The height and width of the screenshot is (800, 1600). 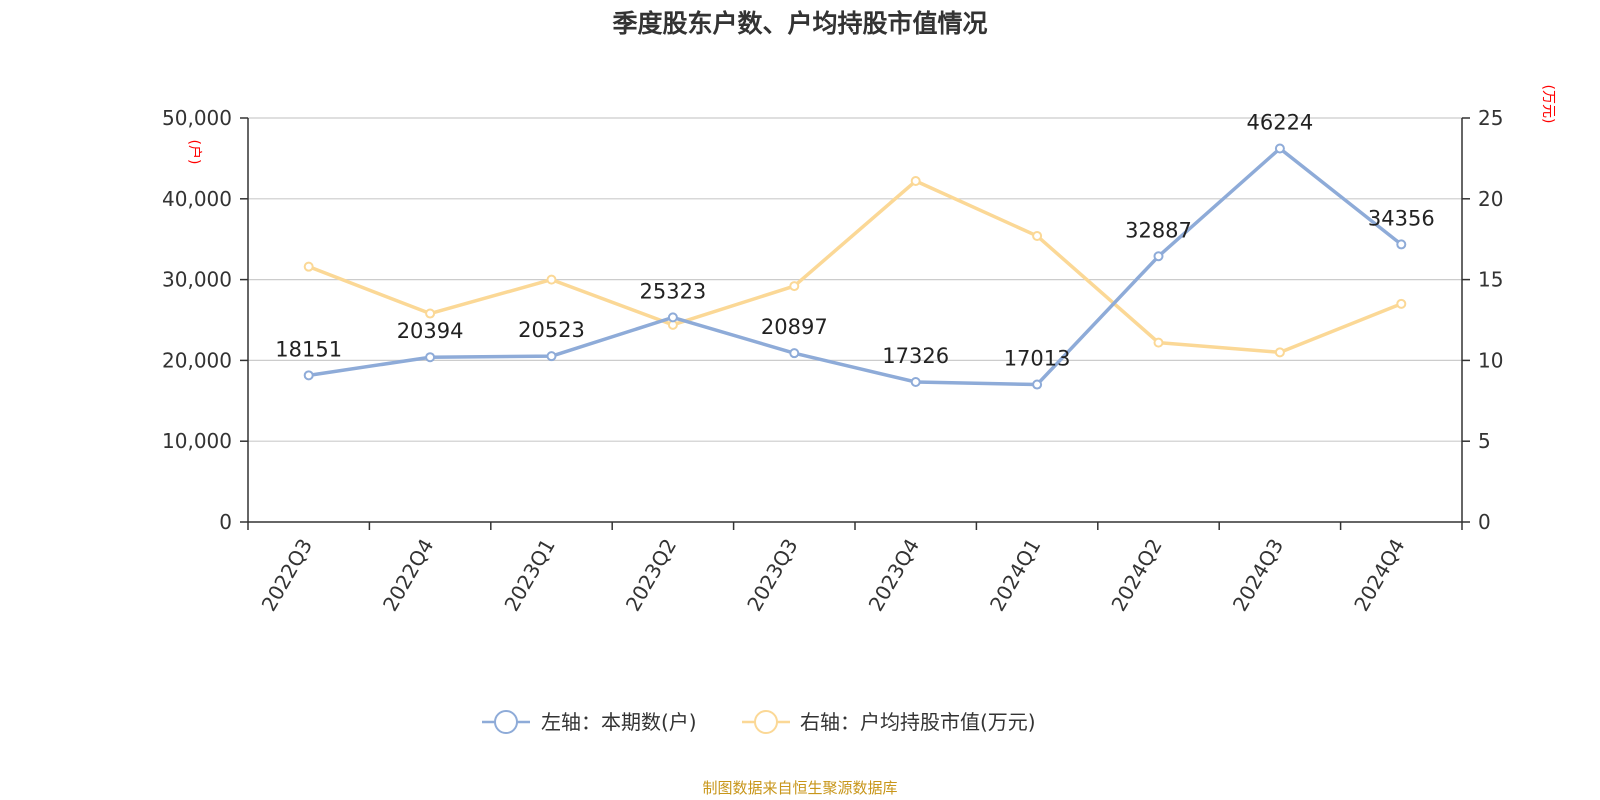 I want to click on right-axis-tick-label: 25, so click(x=1490, y=118).